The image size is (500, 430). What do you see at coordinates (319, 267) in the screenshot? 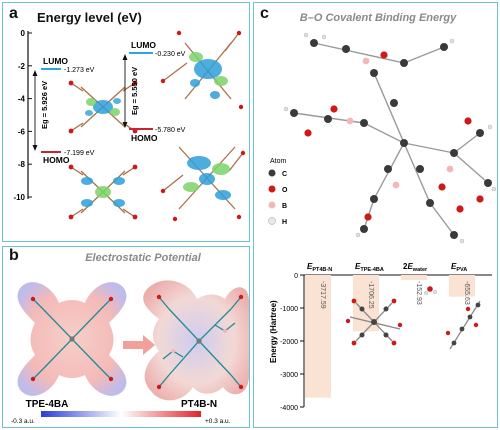
I see `chart-category-label: EPT4B-N` at bounding box center [319, 267].